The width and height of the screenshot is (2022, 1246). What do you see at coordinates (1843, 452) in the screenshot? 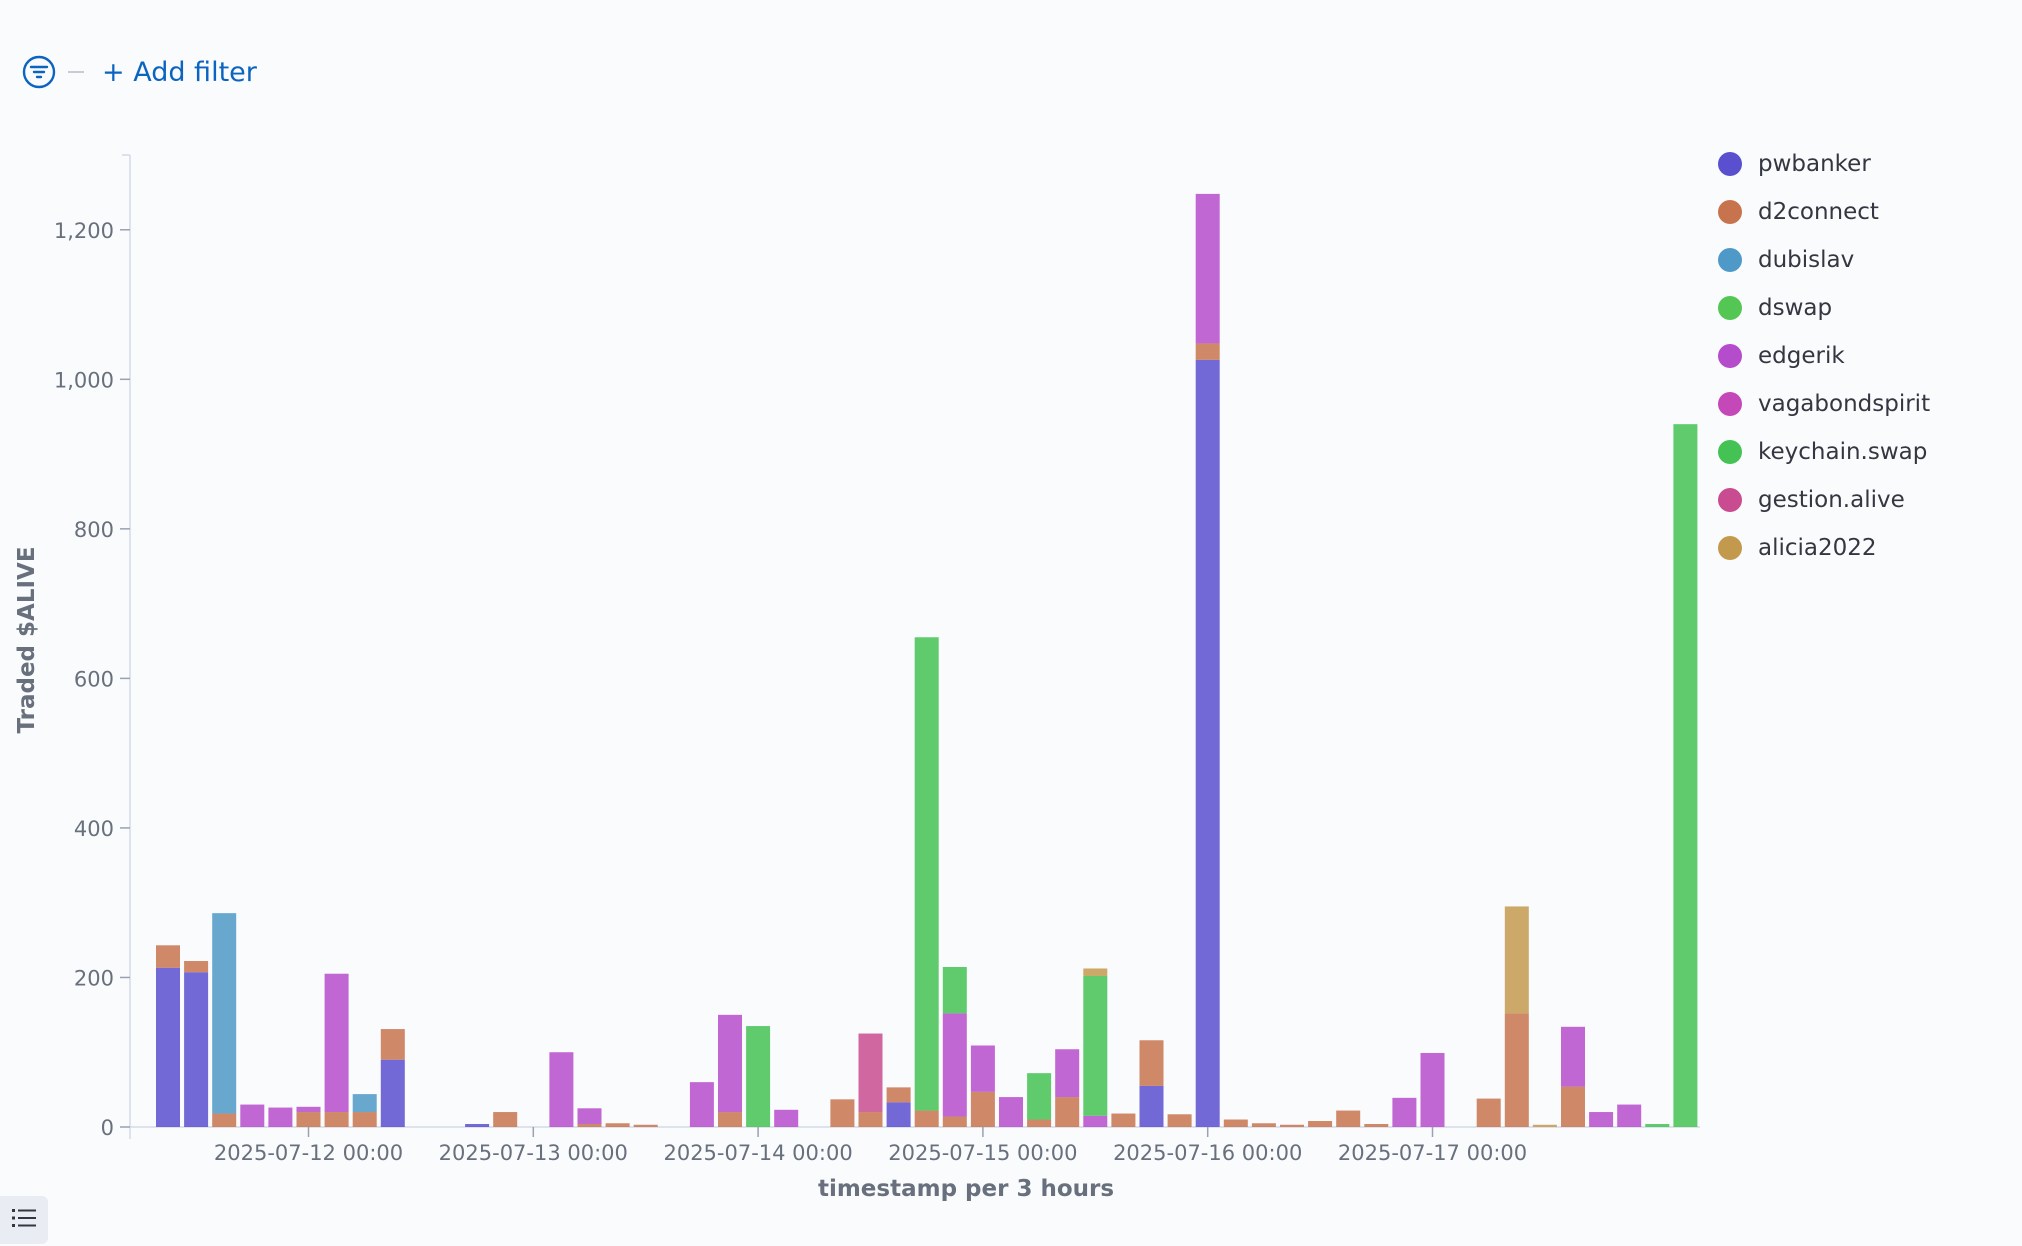
I see `legend-label: keychain.swap` at bounding box center [1843, 452].